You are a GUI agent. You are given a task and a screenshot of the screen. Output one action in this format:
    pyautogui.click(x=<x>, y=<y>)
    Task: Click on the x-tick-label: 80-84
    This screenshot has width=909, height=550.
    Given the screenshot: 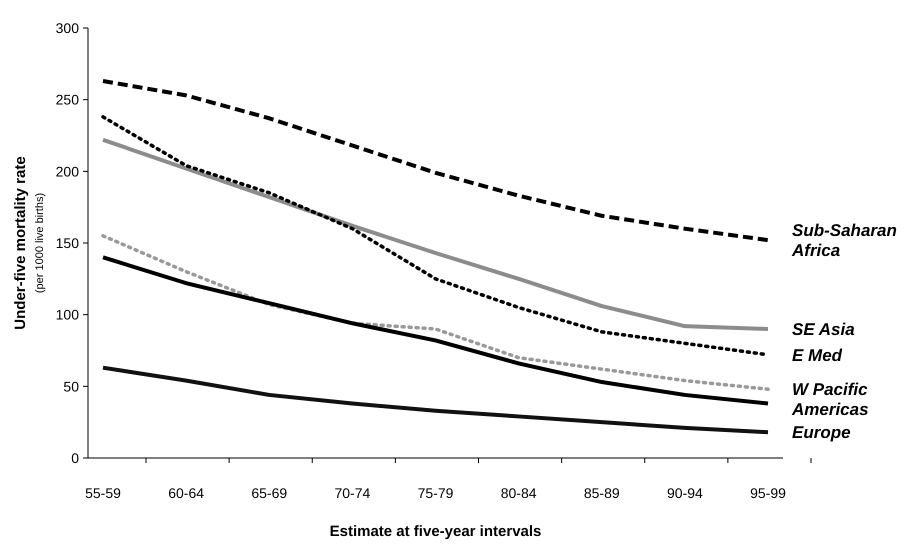 What is the action you would take?
    pyautogui.click(x=518, y=493)
    